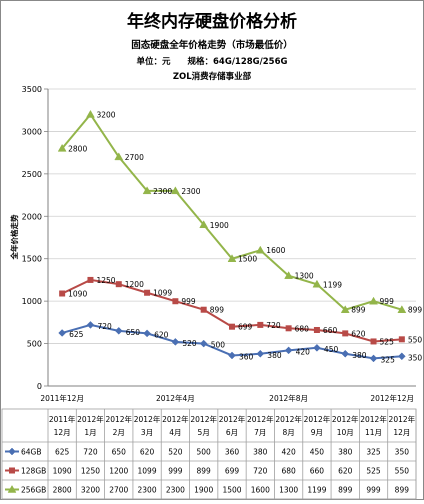 The height and width of the screenshot is (504, 424). Describe the element at coordinates (147, 452) in the screenshot. I see `table-cell: 620` at that location.